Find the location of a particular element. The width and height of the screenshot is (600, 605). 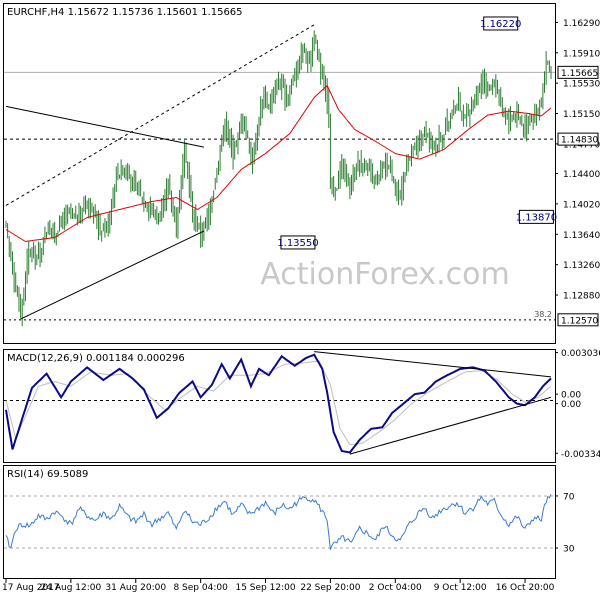

price-axis-label: 1.14400 is located at coordinates (581, 175).